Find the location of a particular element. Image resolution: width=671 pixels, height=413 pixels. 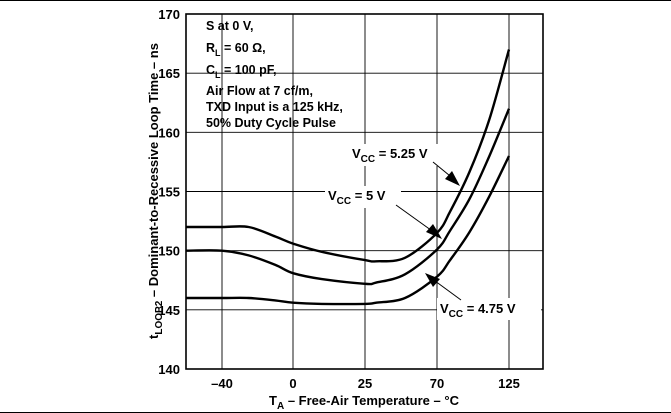

y-tick-label: 160 is located at coordinates (169, 132).